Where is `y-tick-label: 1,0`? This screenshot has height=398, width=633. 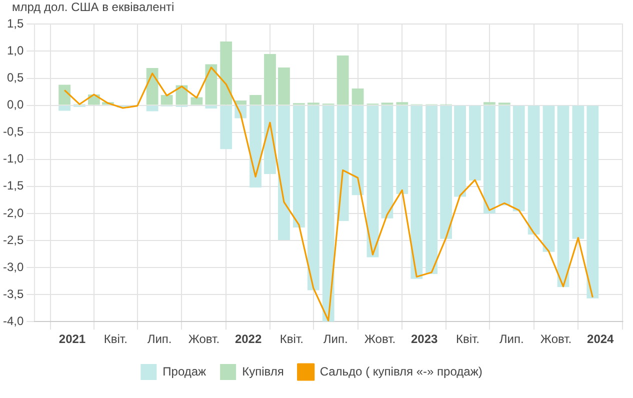 y-tick-label: 1,0 is located at coordinates (15, 51).